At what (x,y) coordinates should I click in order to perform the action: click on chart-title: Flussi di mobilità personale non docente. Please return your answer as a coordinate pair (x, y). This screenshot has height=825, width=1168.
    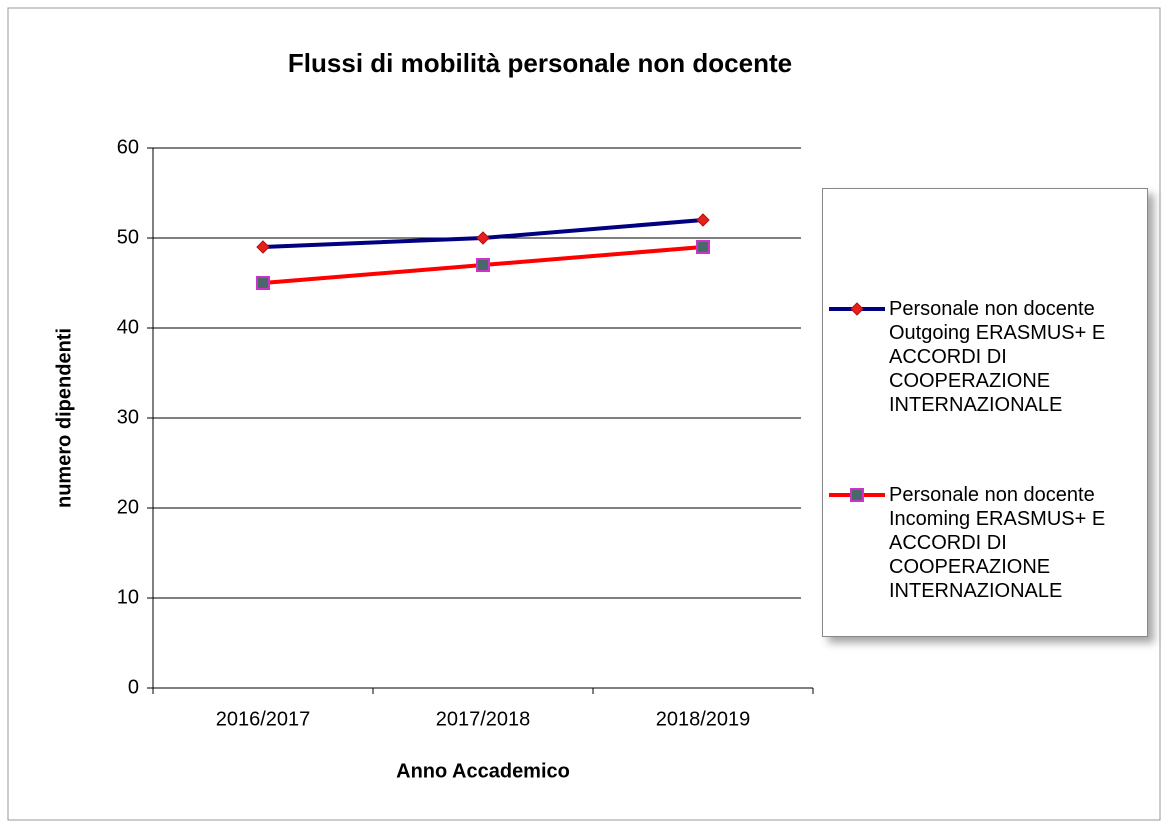
    Looking at the image, I should click on (540, 63).